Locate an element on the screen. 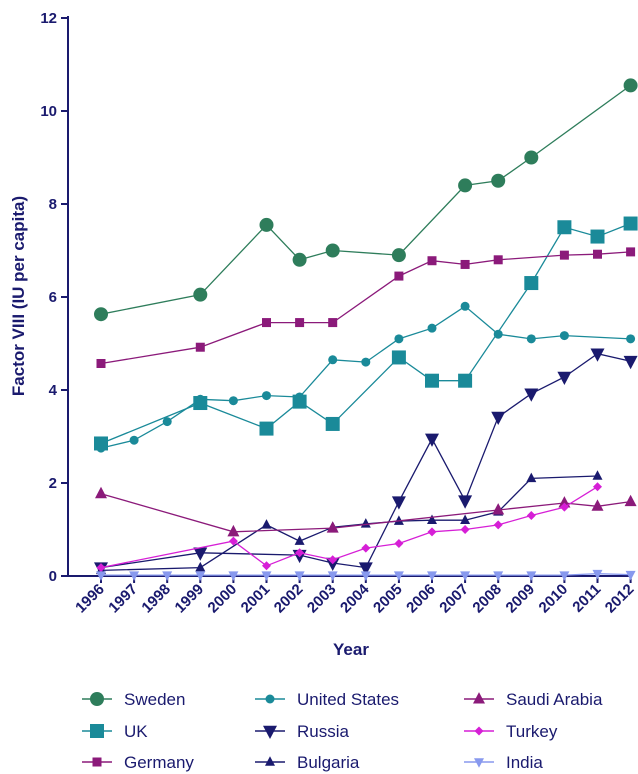  legend-item-russia: Russia is located at coordinates (302, 731).